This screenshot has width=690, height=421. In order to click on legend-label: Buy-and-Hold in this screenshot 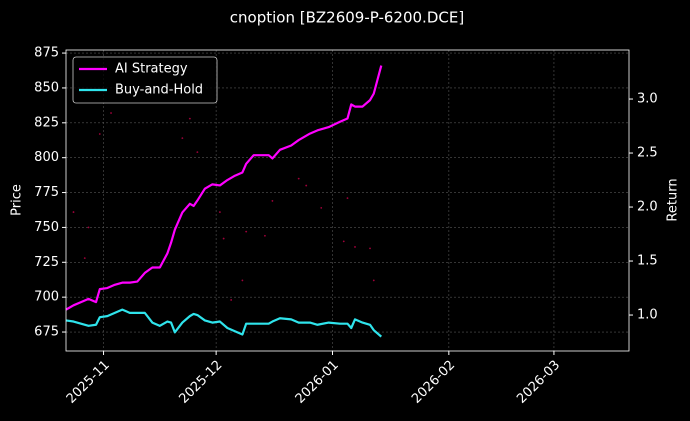, I will do `click(159, 90)`.